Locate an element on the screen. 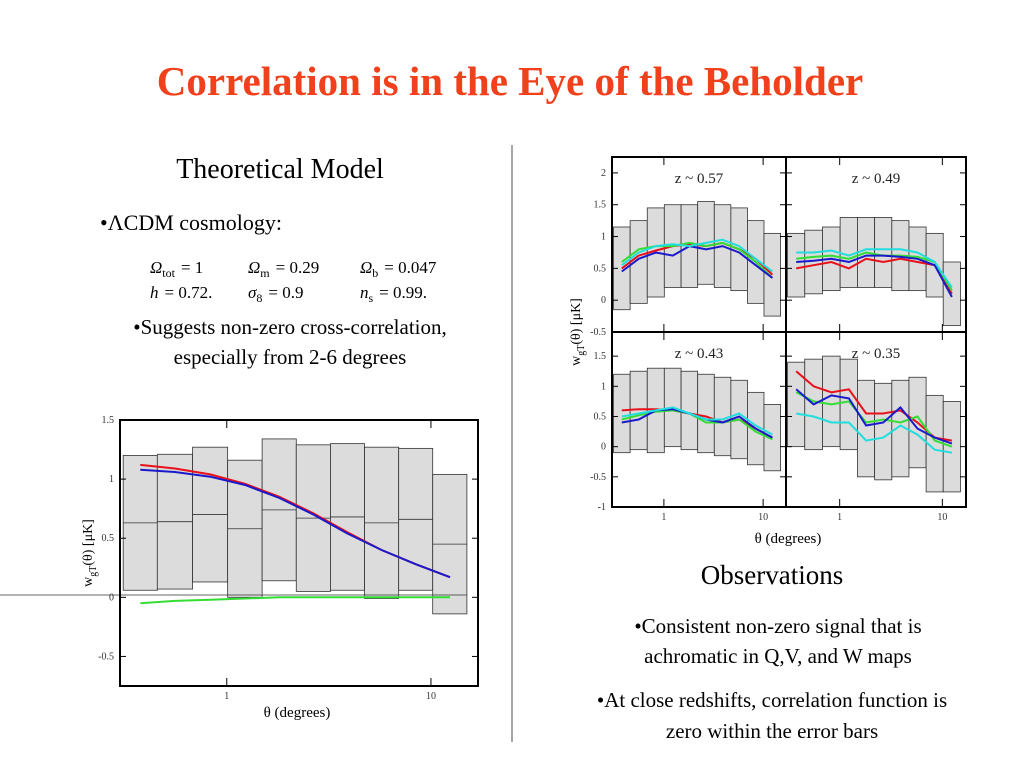 The width and height of the screenshot is (1024, 768). panel-title: z ~ 0.35 is located at coordinates (876, 354).